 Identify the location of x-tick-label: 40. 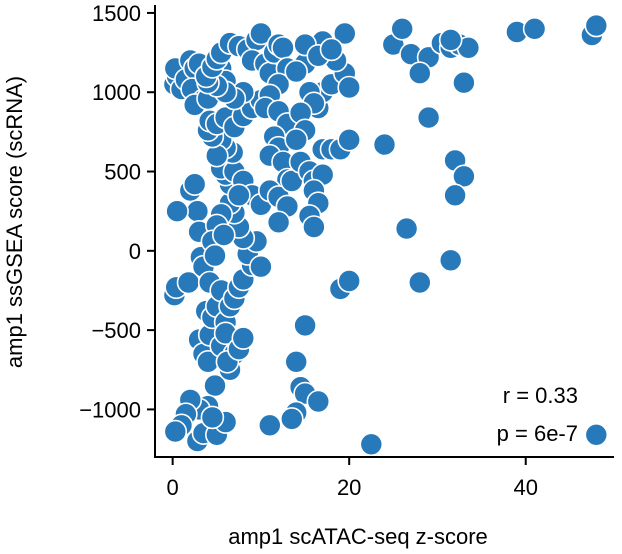
(525, 487).